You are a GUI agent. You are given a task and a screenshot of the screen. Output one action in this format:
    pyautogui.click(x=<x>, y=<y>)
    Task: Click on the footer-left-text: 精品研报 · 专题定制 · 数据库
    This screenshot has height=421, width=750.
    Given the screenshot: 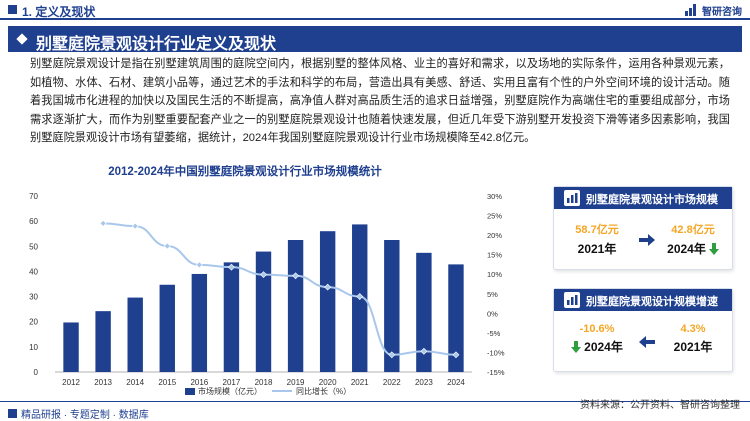 What is the action you would take?
    pyautogui.click(x=85, y=415)
    